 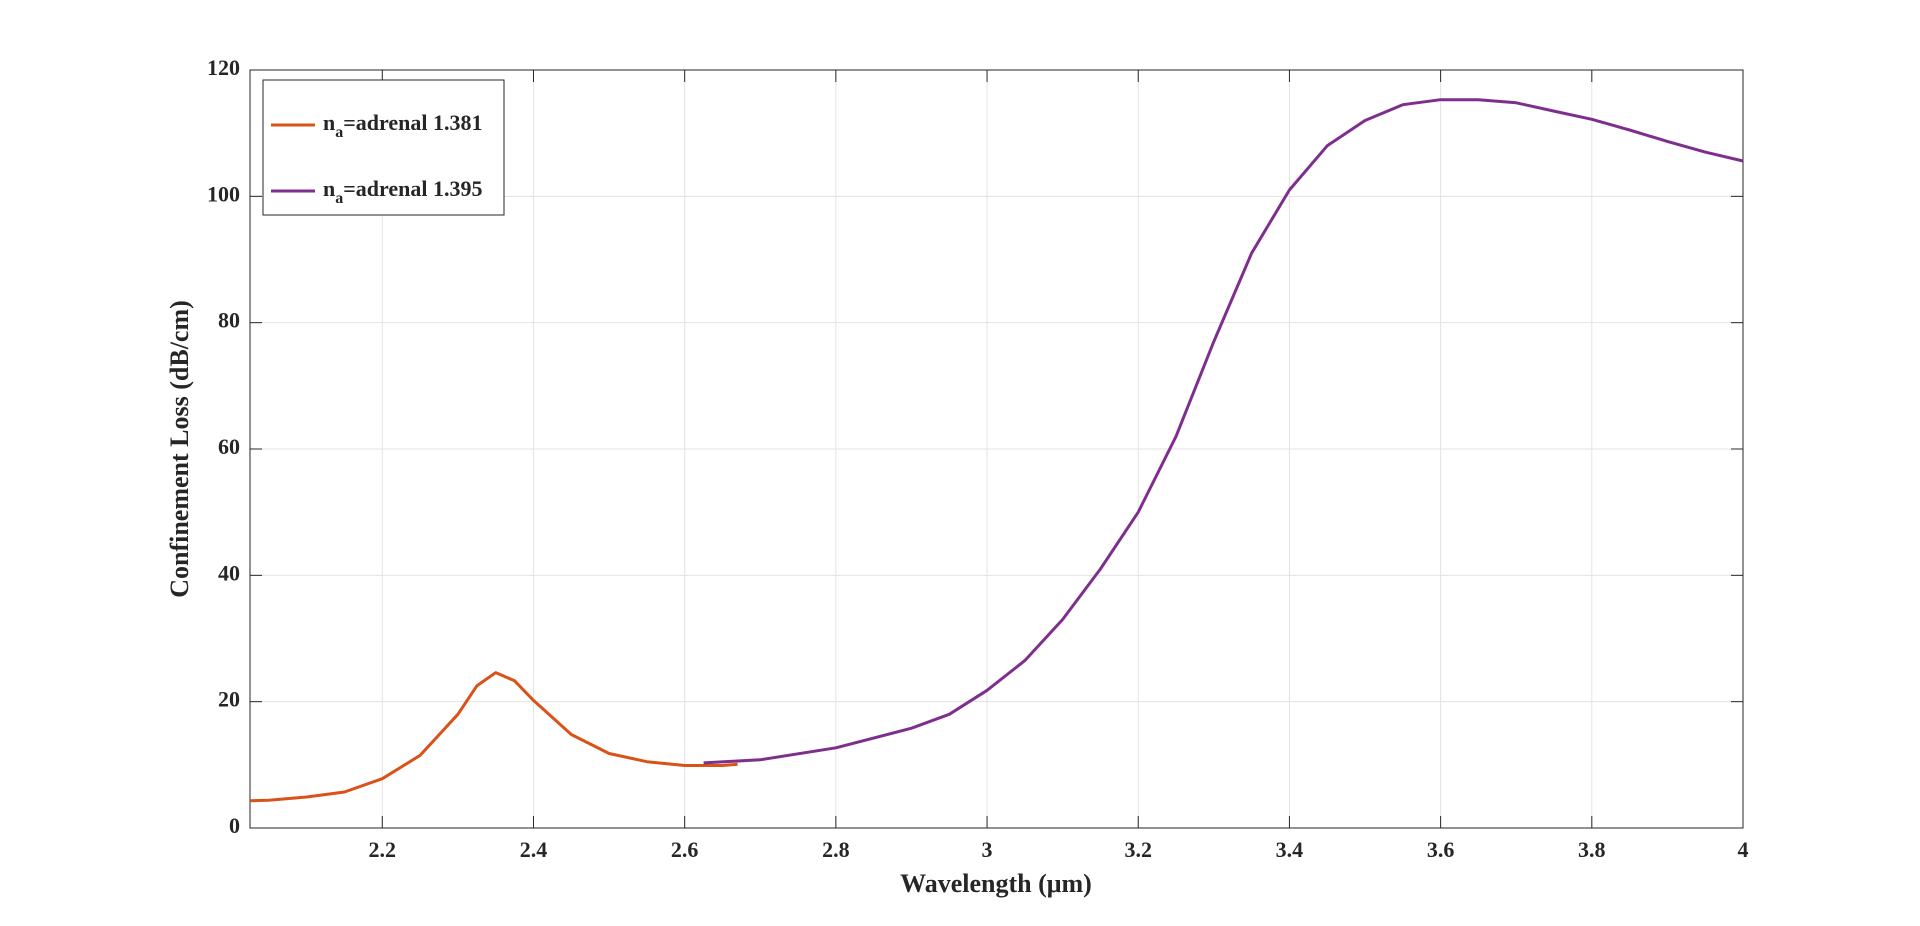 What do you see at coordinates (229, 446) in the screenshot?
I see `y-tick-label: 60` at bounding box center [229, 446].